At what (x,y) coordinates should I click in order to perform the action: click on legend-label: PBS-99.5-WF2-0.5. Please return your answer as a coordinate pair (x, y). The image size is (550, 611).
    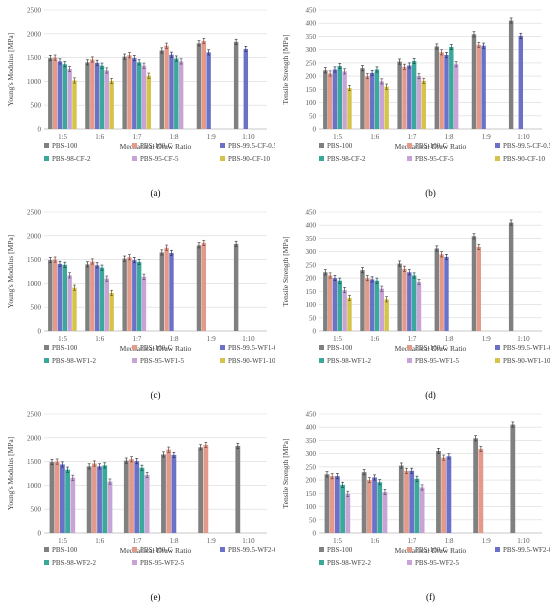
    Looking at the image, I should click on (526, 550).